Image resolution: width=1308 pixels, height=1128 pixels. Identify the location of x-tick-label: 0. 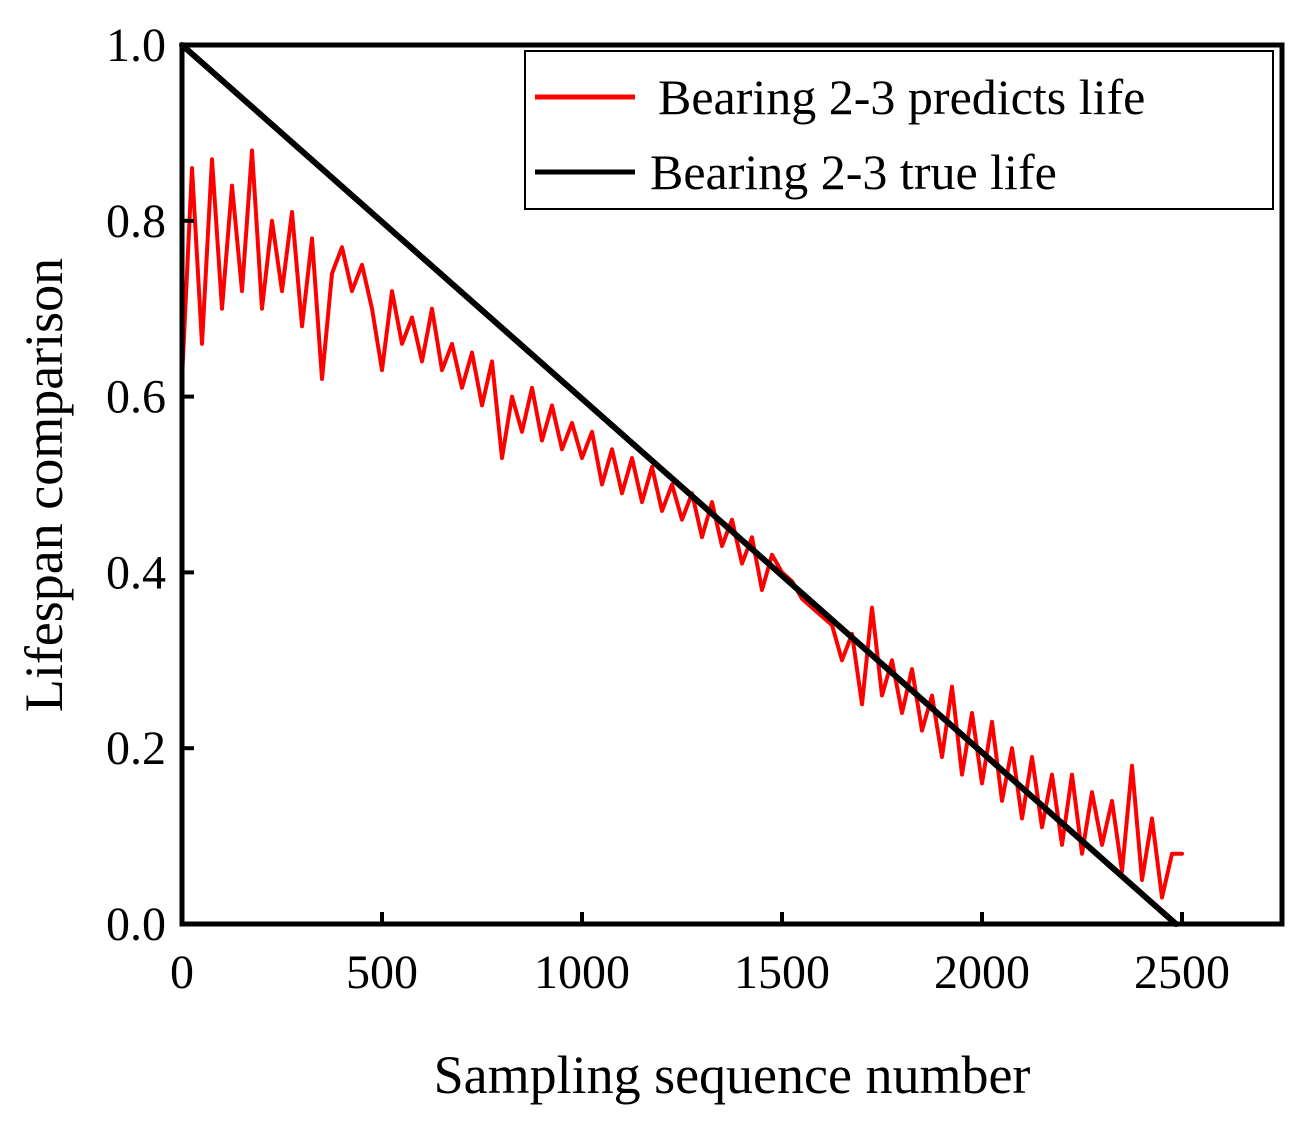
(182, 972).